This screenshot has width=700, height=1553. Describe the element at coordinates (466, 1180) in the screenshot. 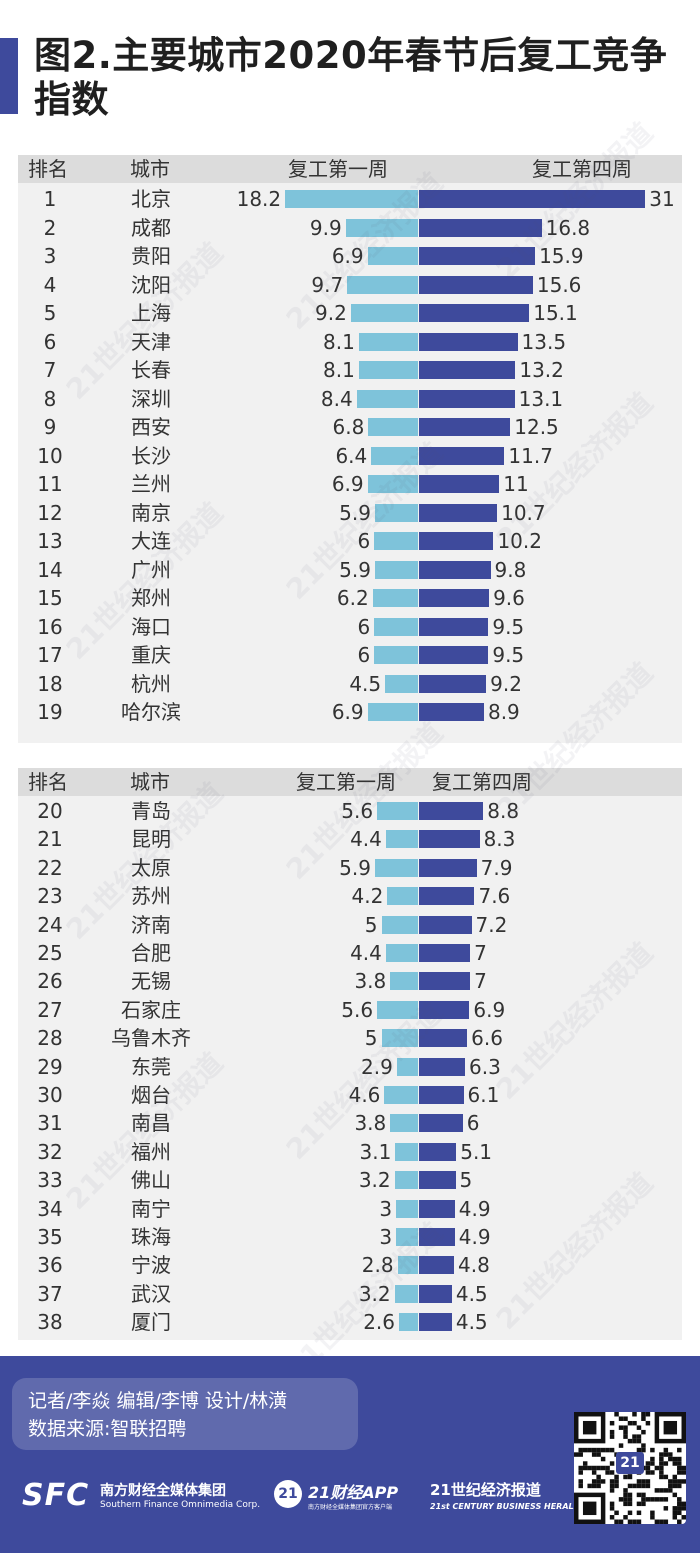

I see `value-label-week4: 5` at that location.